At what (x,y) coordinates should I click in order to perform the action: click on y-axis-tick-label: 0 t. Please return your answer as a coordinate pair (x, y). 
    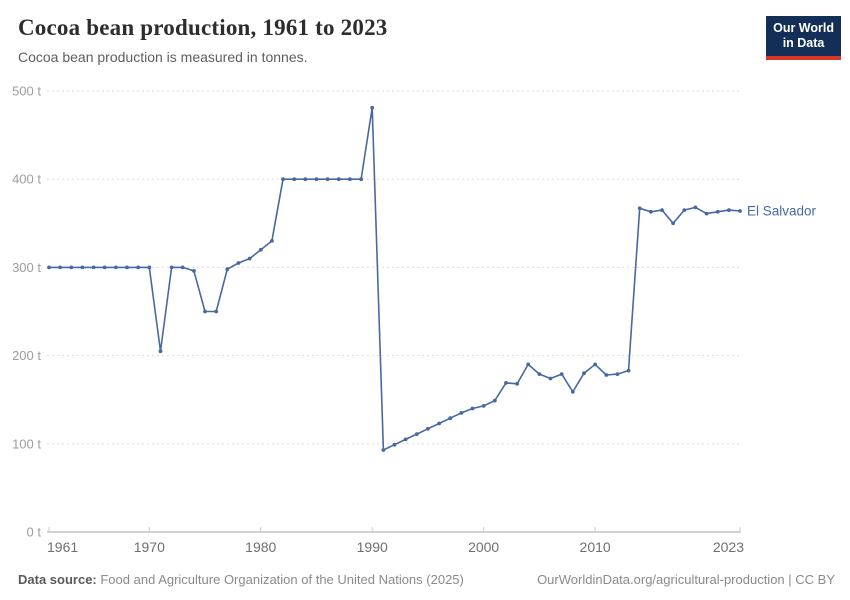
    Looking at the image, I should click on (34, 532).